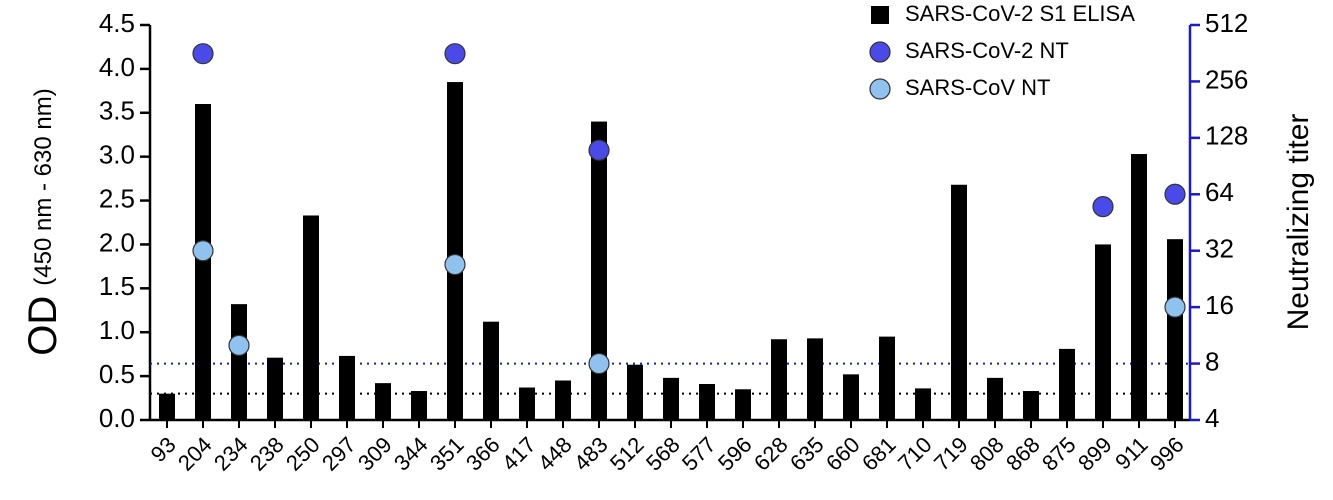 The image size is (1333, 500). I want to click on y2-tick-label: 256, so click(1226, 79).